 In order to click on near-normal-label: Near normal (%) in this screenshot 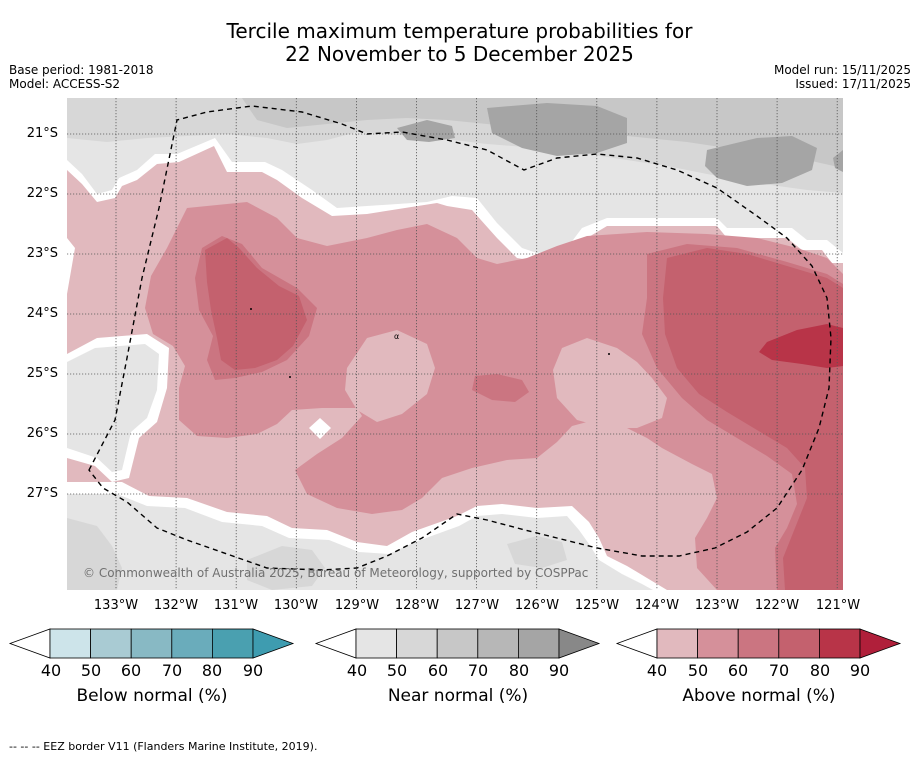, I will do `click(458, 696)`.